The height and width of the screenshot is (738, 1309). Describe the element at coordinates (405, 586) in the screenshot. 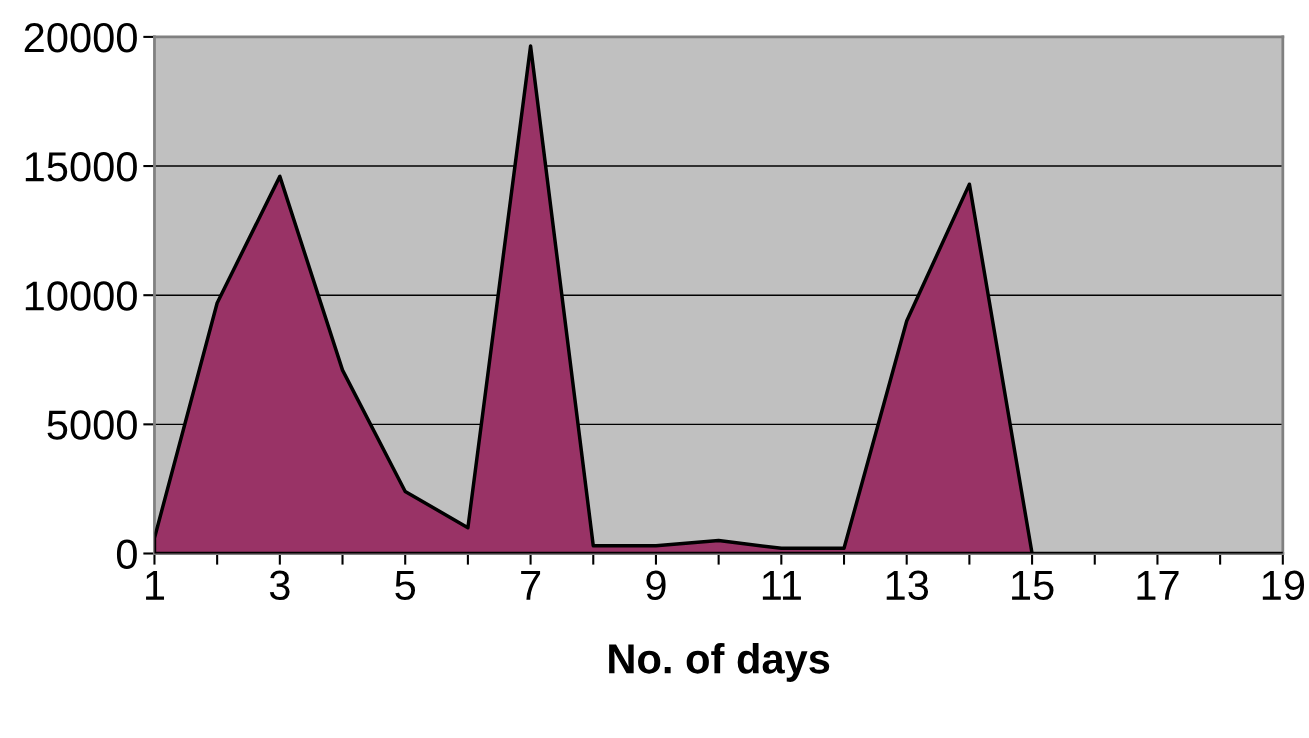

I see `x-tick-label: 5` at that location.